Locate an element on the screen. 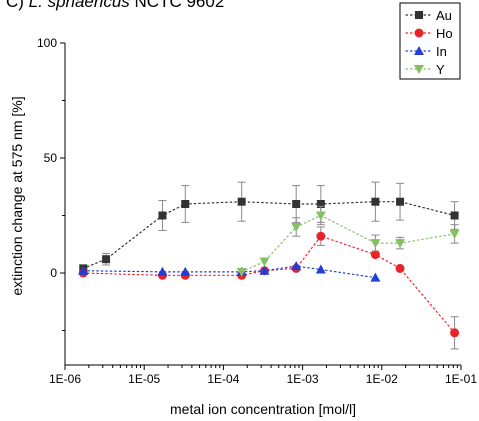  series-line-au is located at coordinates (269, 235).